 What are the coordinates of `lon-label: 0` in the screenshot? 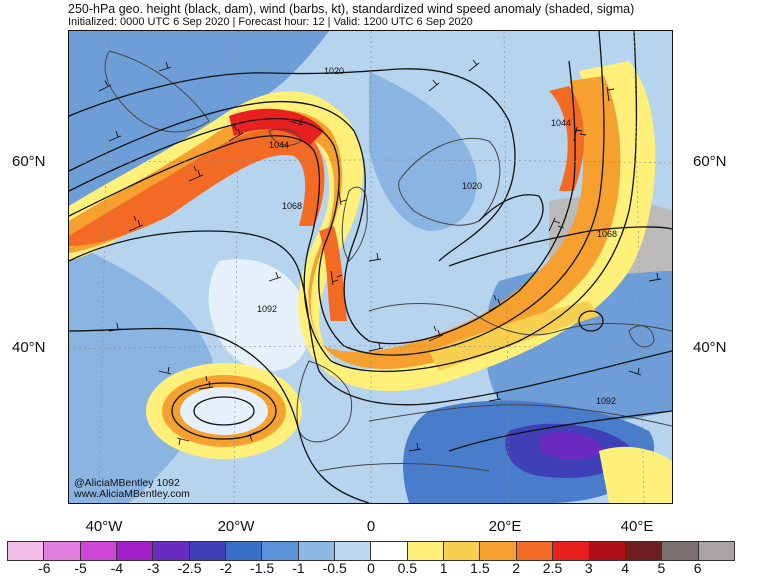 It's located at (371, 526).